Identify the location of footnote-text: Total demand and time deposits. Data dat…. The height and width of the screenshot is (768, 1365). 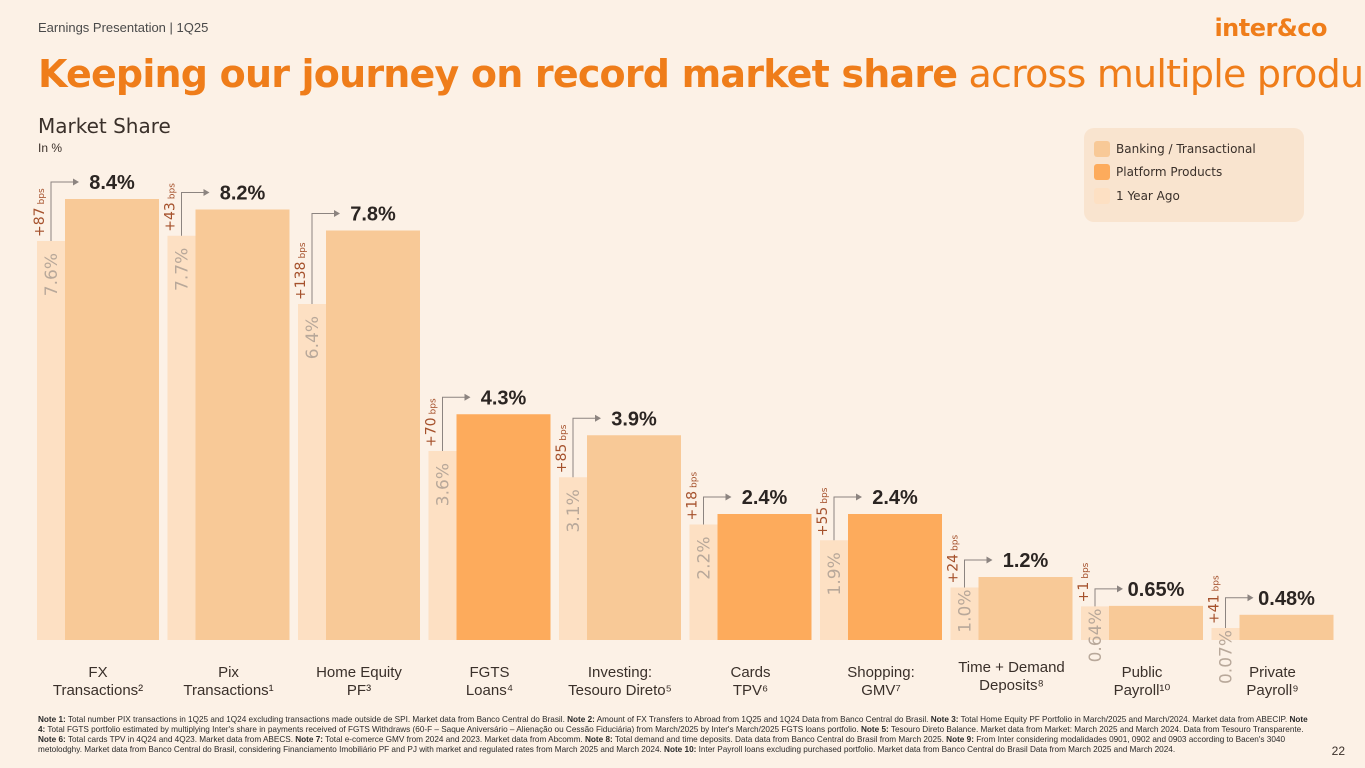
(779, 739).